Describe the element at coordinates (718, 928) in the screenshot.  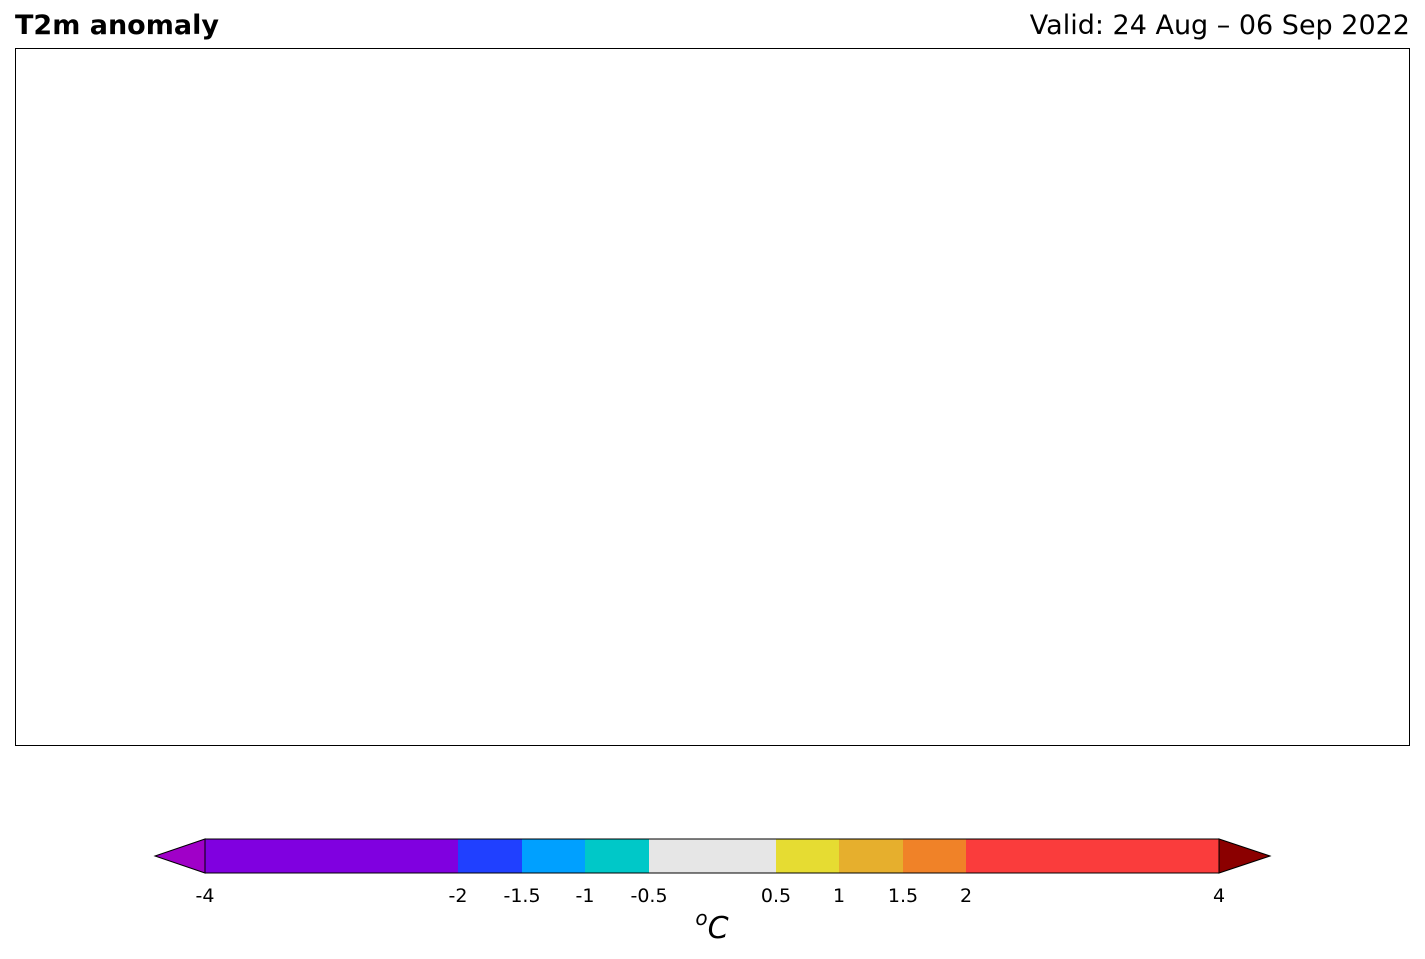
I see `unit-base: C` at that location.